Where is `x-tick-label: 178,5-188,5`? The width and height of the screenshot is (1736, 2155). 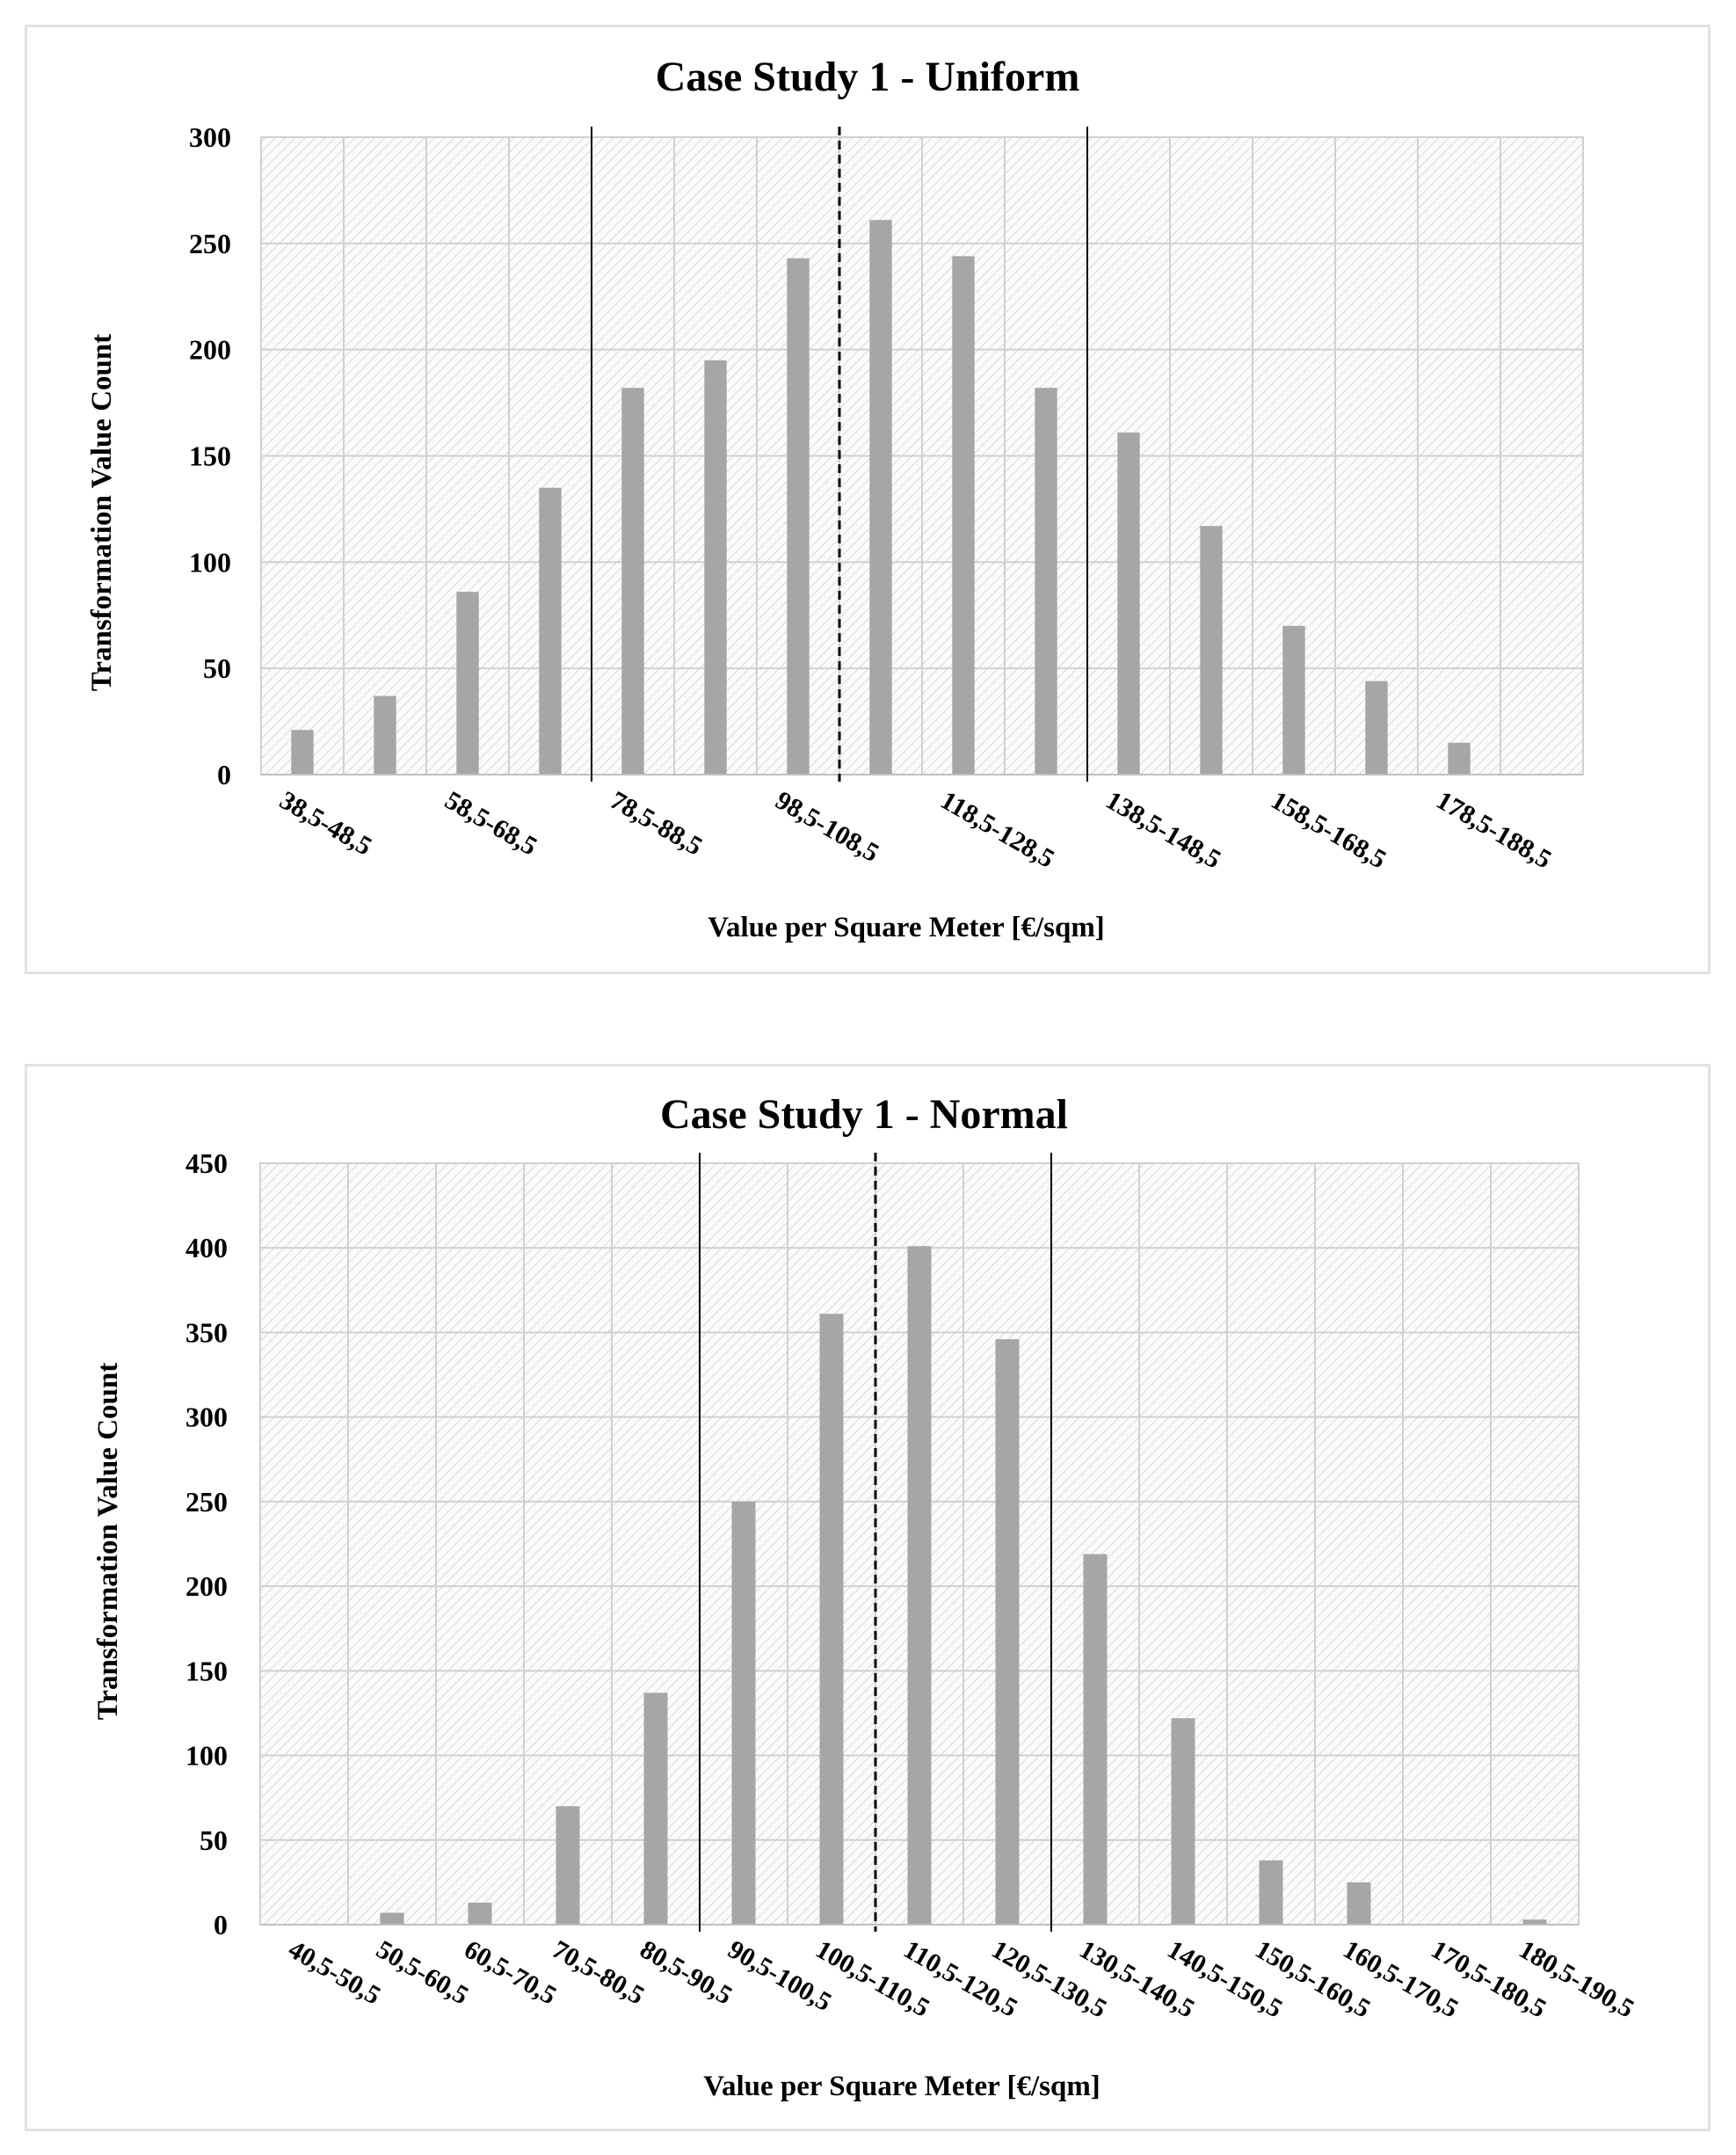
x-tick-label: 178,5-188,5 is located at coordinates (1494, 829).